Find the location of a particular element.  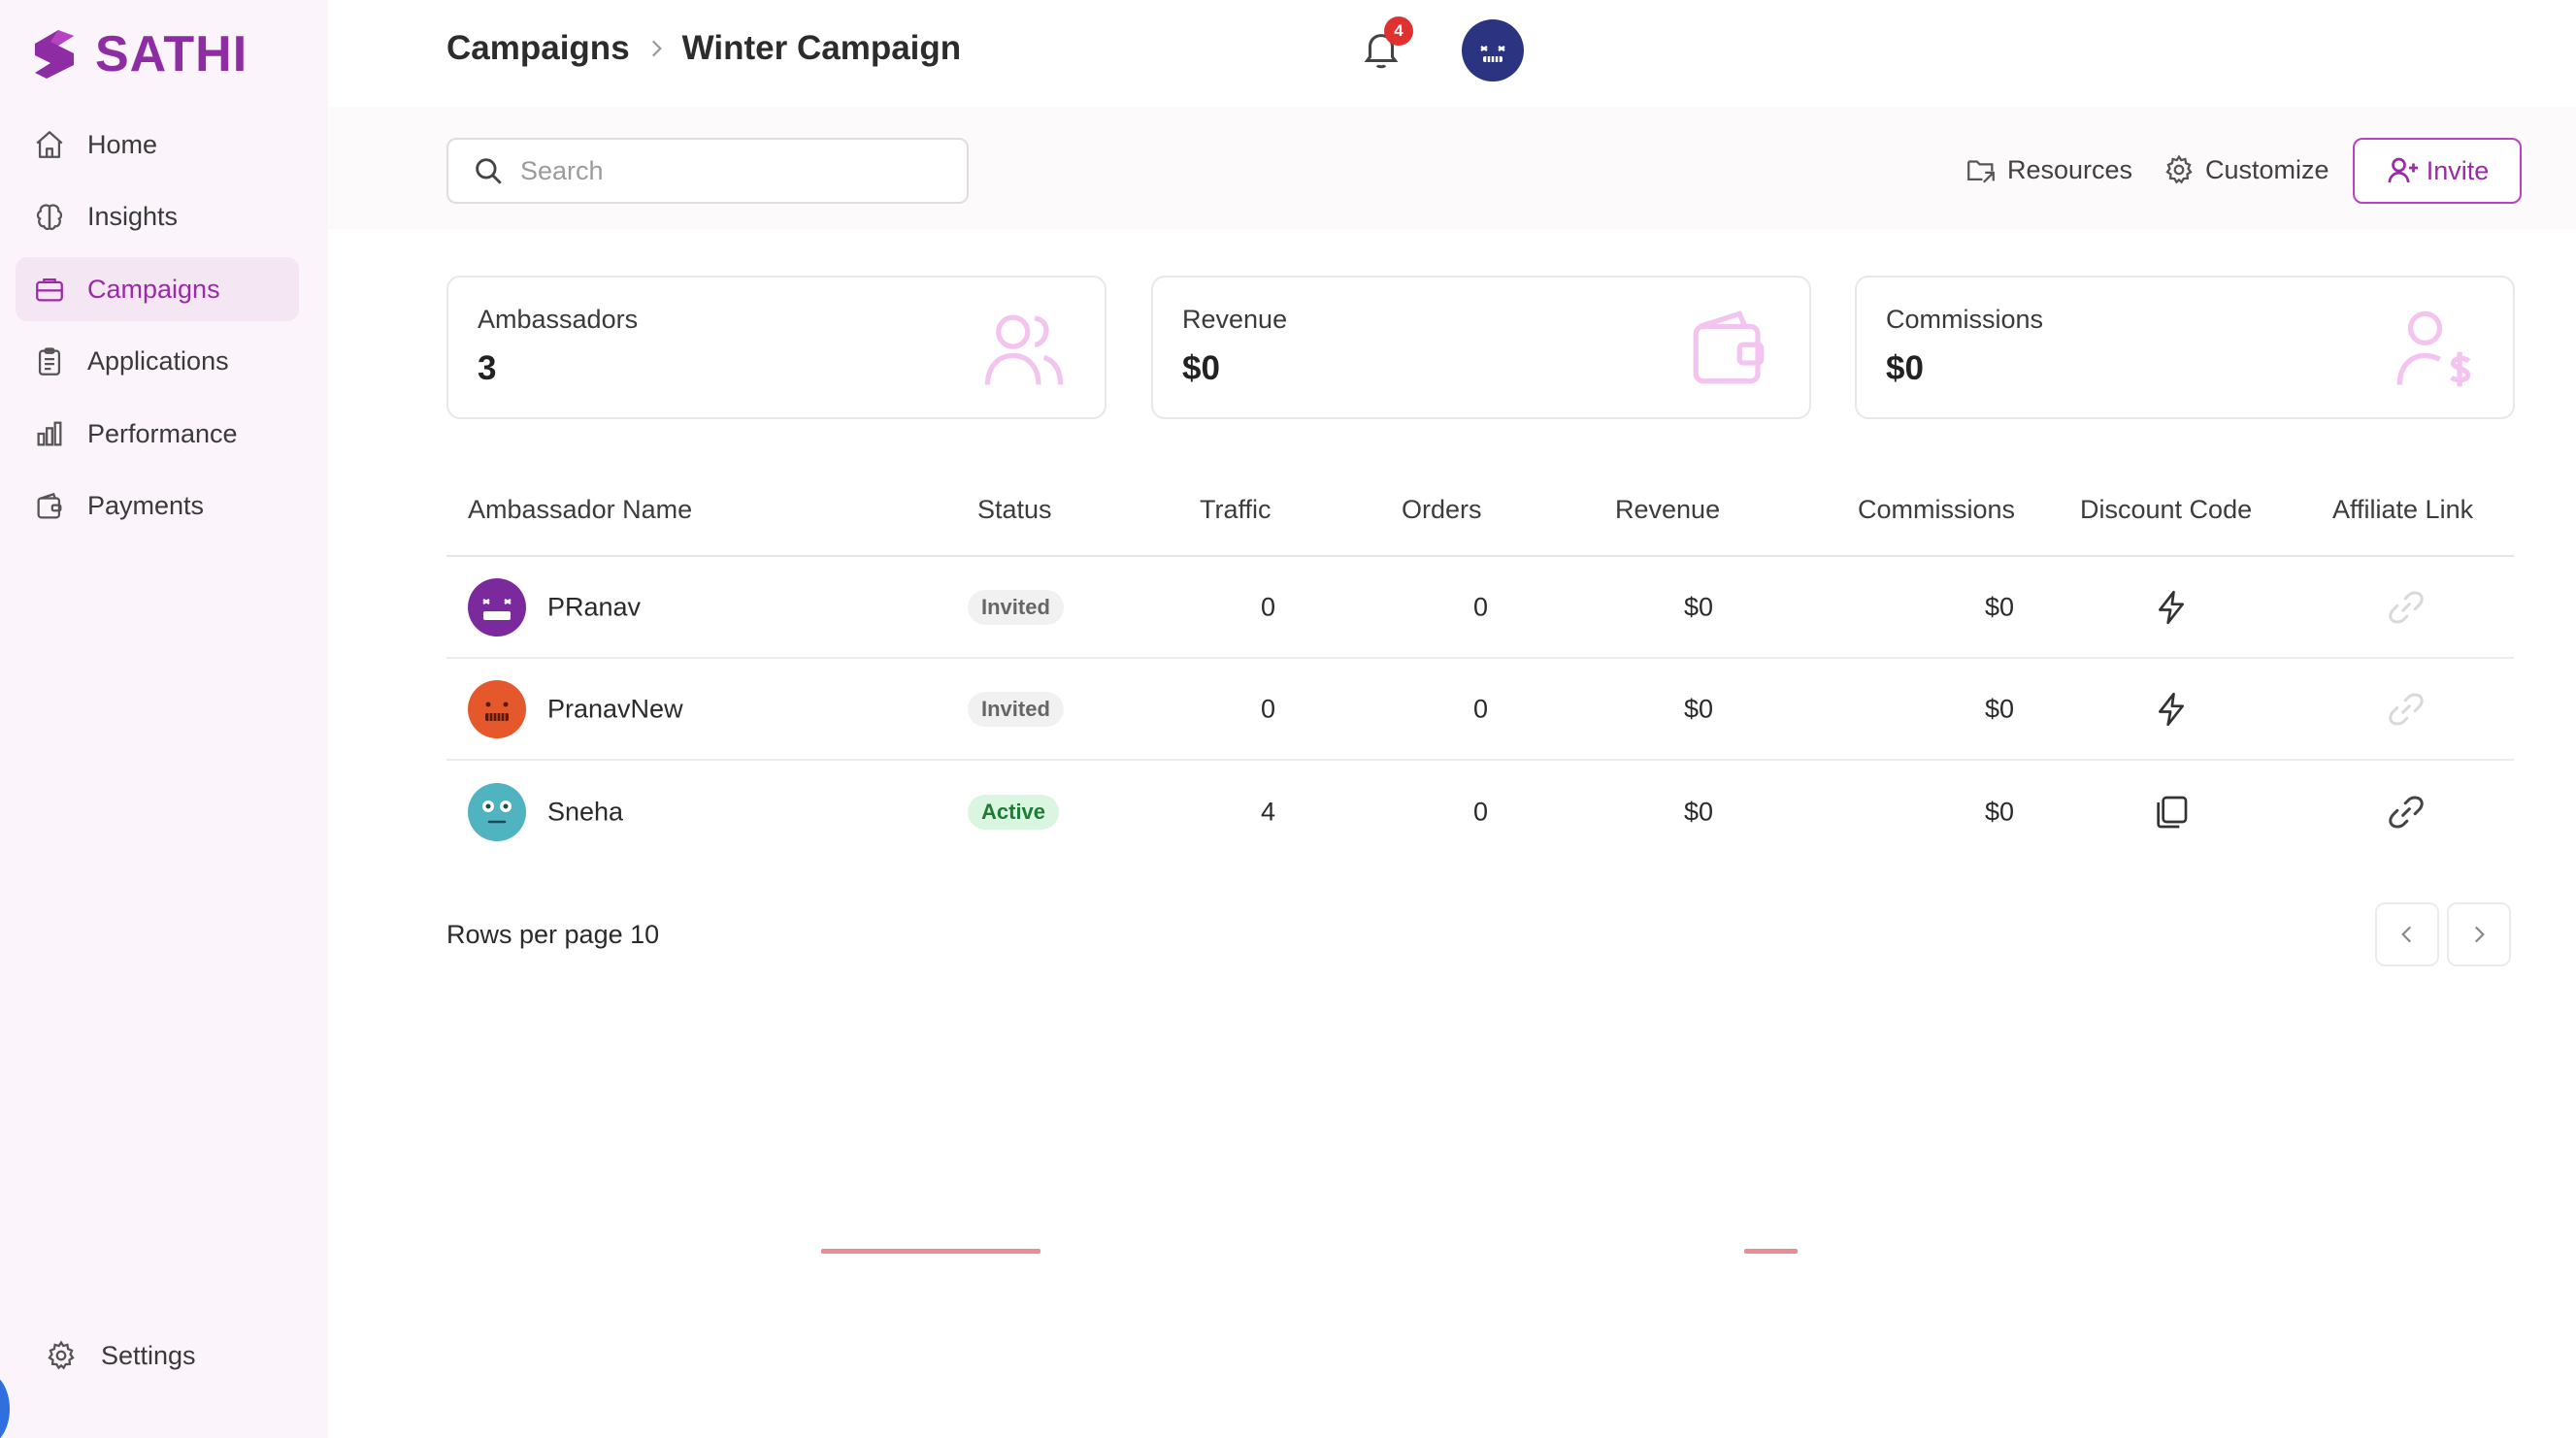

avatar-face-icon is located at coordinates (1492, 54).